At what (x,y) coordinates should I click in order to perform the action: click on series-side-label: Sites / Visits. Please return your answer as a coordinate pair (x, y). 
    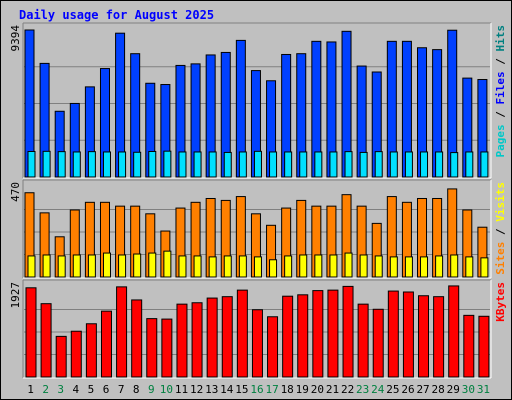
    Looking at the image, I should click on (500, 228).